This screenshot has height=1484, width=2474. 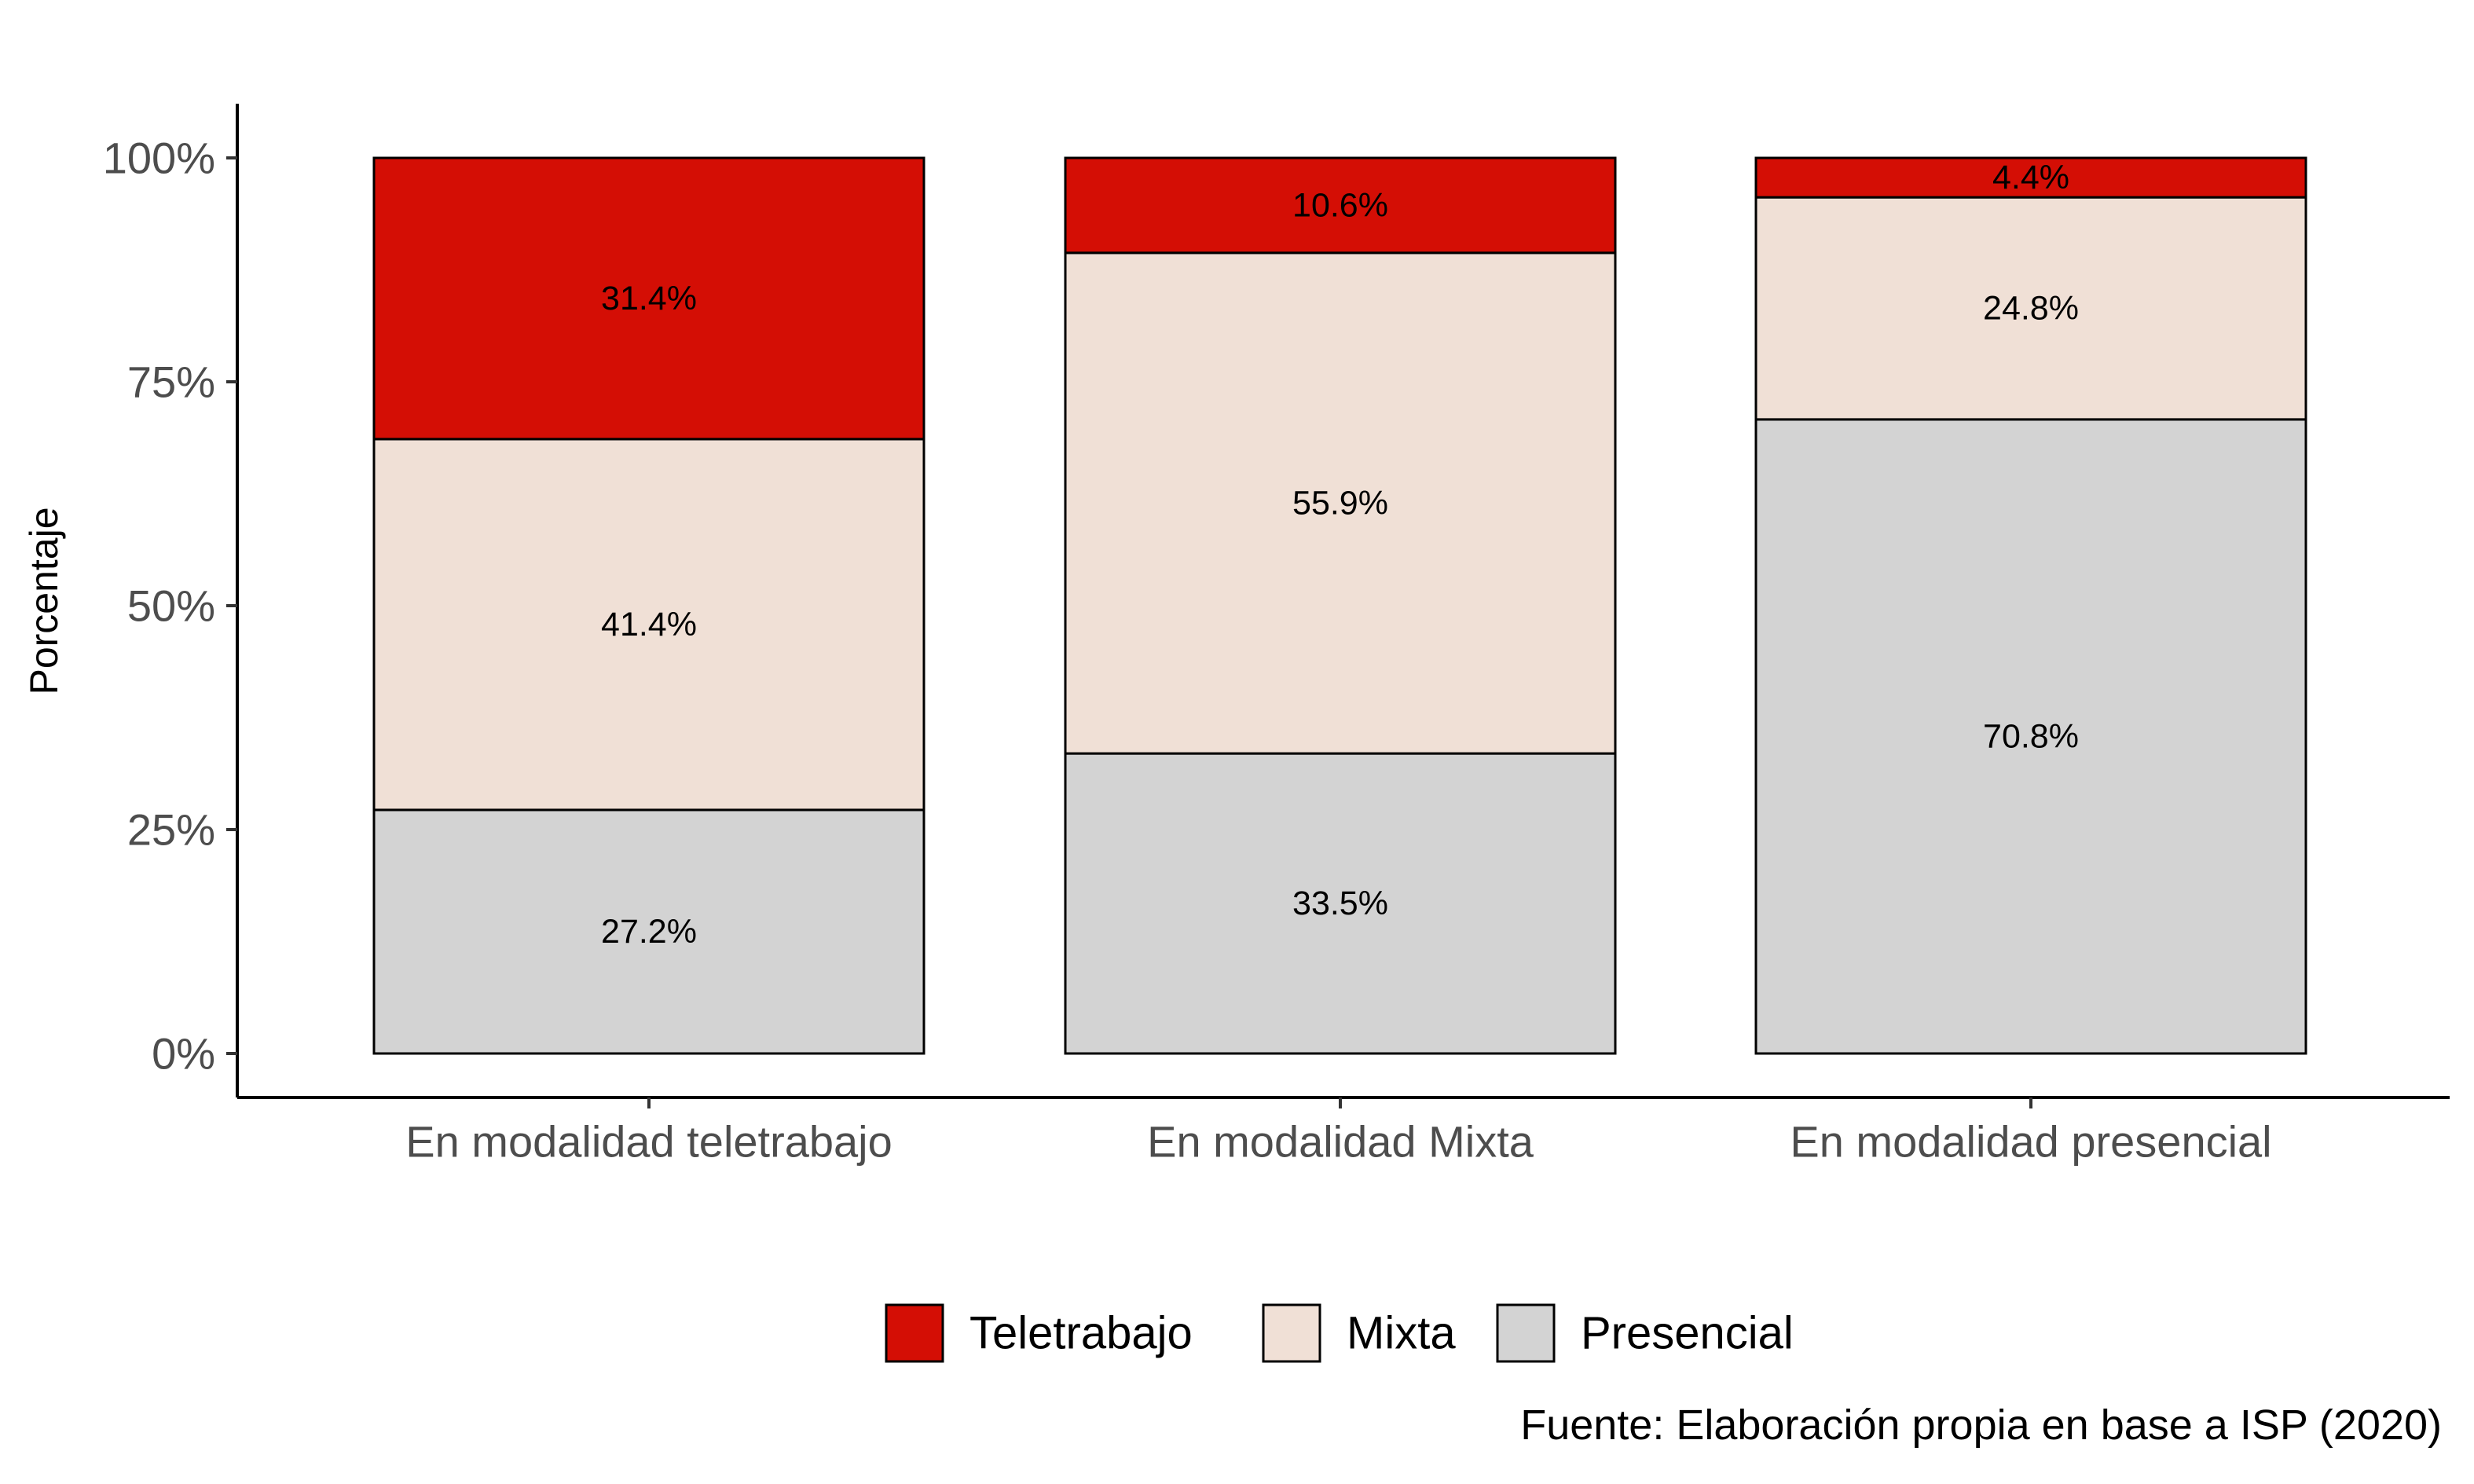 I want to click on data-label-teletrabajo-1: 31.4%, so click(x=649, y=298).